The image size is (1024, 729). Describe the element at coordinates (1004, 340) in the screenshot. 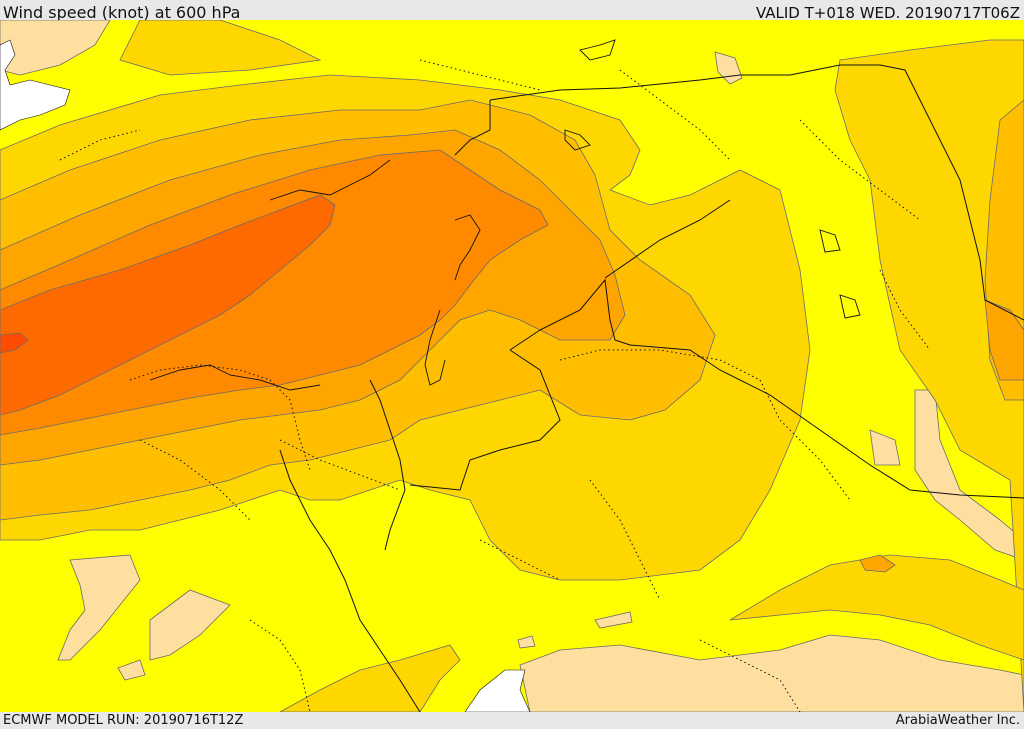

I see `wind-band-4-east` at that location.